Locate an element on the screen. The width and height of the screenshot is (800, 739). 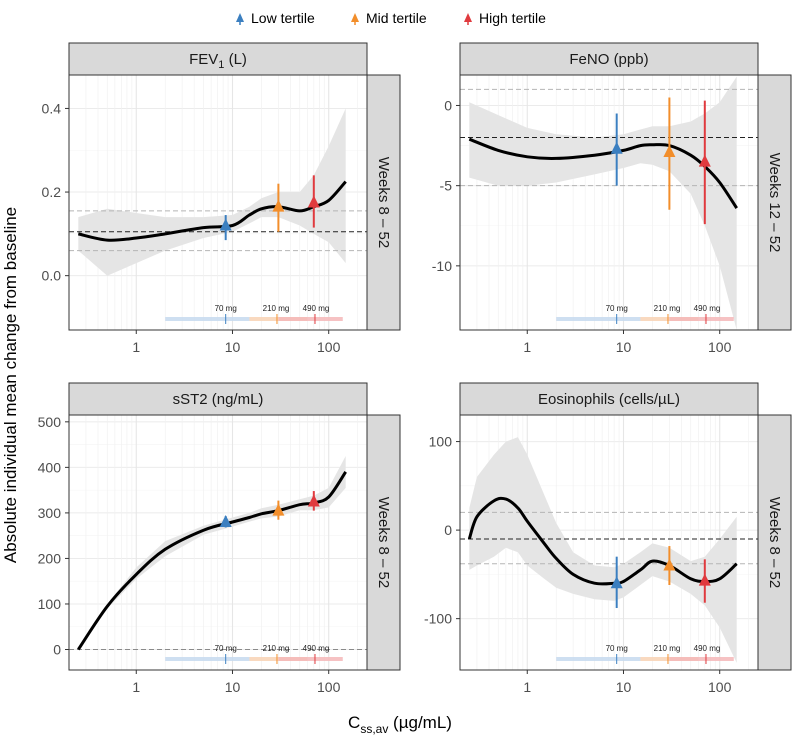
y-tick-label: 0.0 is located at coordinates (52, 276).